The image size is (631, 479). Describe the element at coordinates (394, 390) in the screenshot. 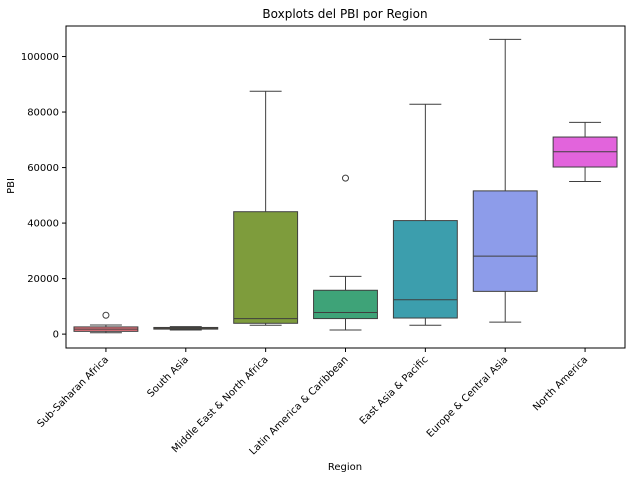

I see `x-tick-label: East Asia & Pacific` at that location.